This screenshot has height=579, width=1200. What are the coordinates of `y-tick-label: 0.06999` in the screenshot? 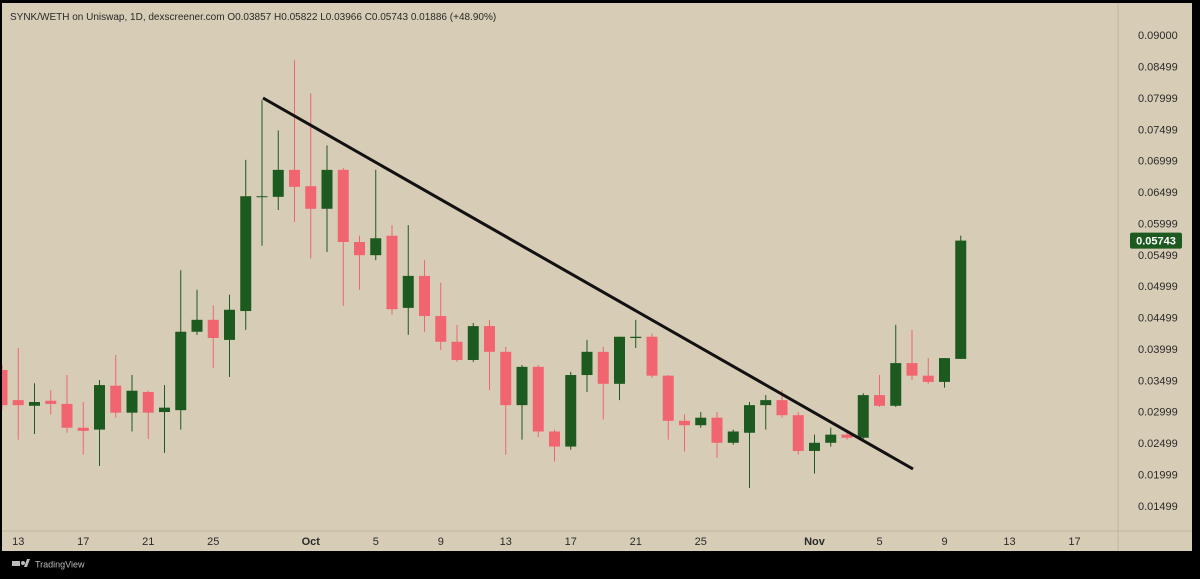 It's located at (1158, 162).